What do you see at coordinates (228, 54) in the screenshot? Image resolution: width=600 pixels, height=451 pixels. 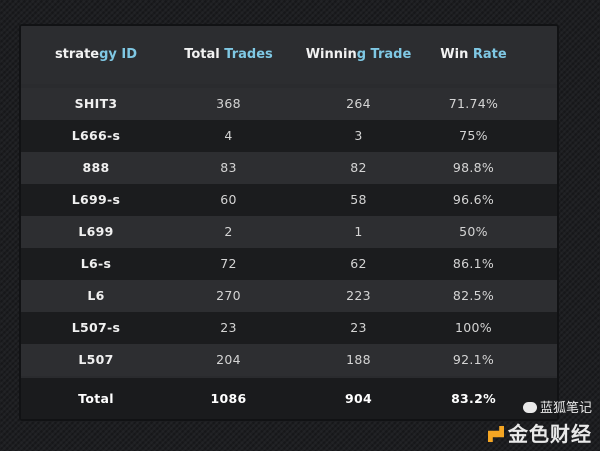 I see `header-total-trades: Total Trades` at bounding box center [228, 54].